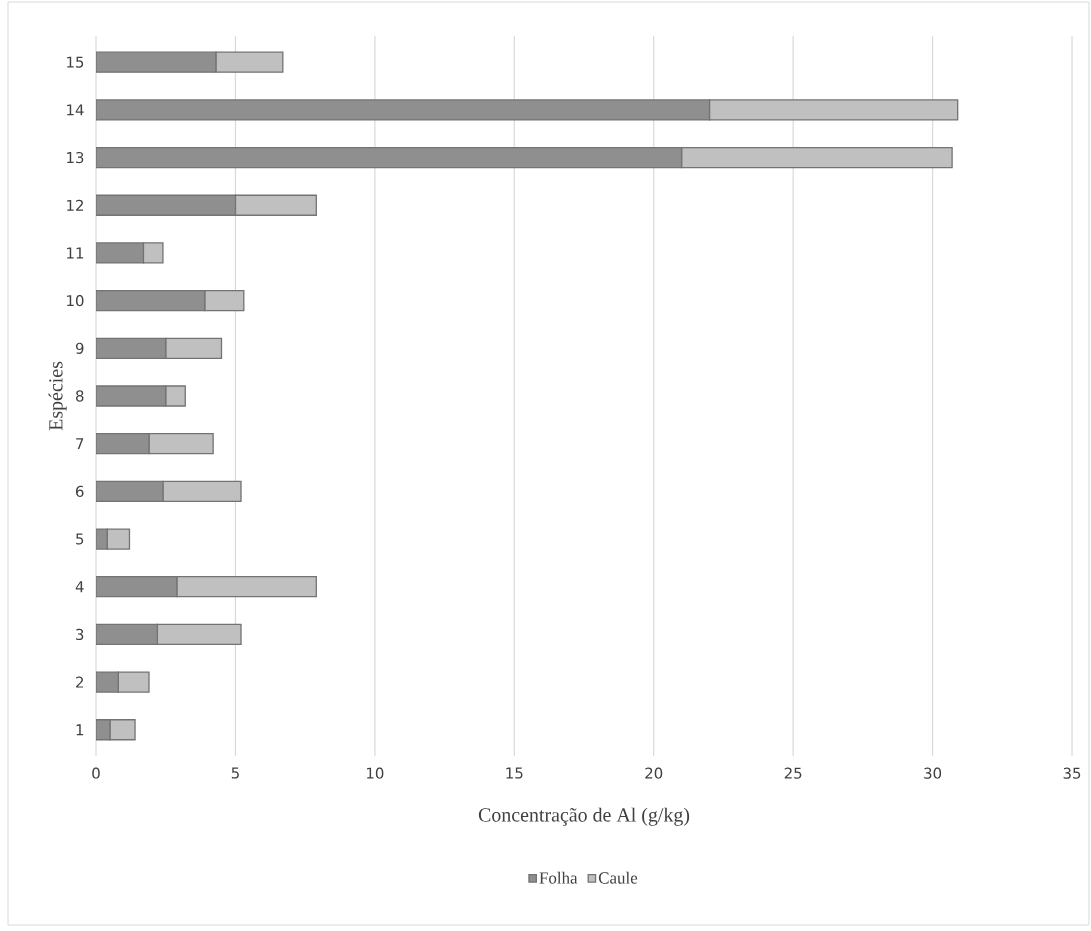 The height and width of the screenshot is (931, 1091). What do you see at coordinates (558, 877) in the screenshot?
I see `legend-label: Folha` at bounding box center [558, 877].